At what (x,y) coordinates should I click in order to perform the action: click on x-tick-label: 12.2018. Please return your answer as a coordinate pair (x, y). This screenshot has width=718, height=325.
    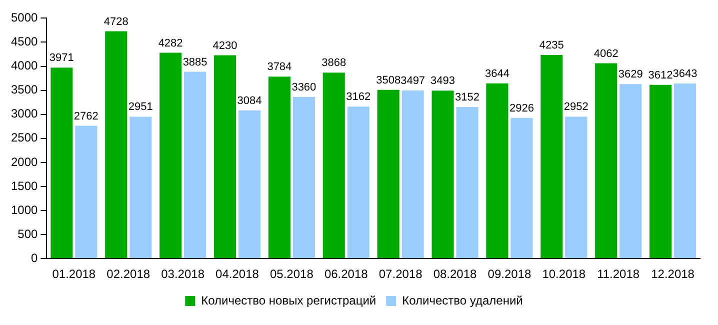
    Looking at the image, I should click on (673, 274).